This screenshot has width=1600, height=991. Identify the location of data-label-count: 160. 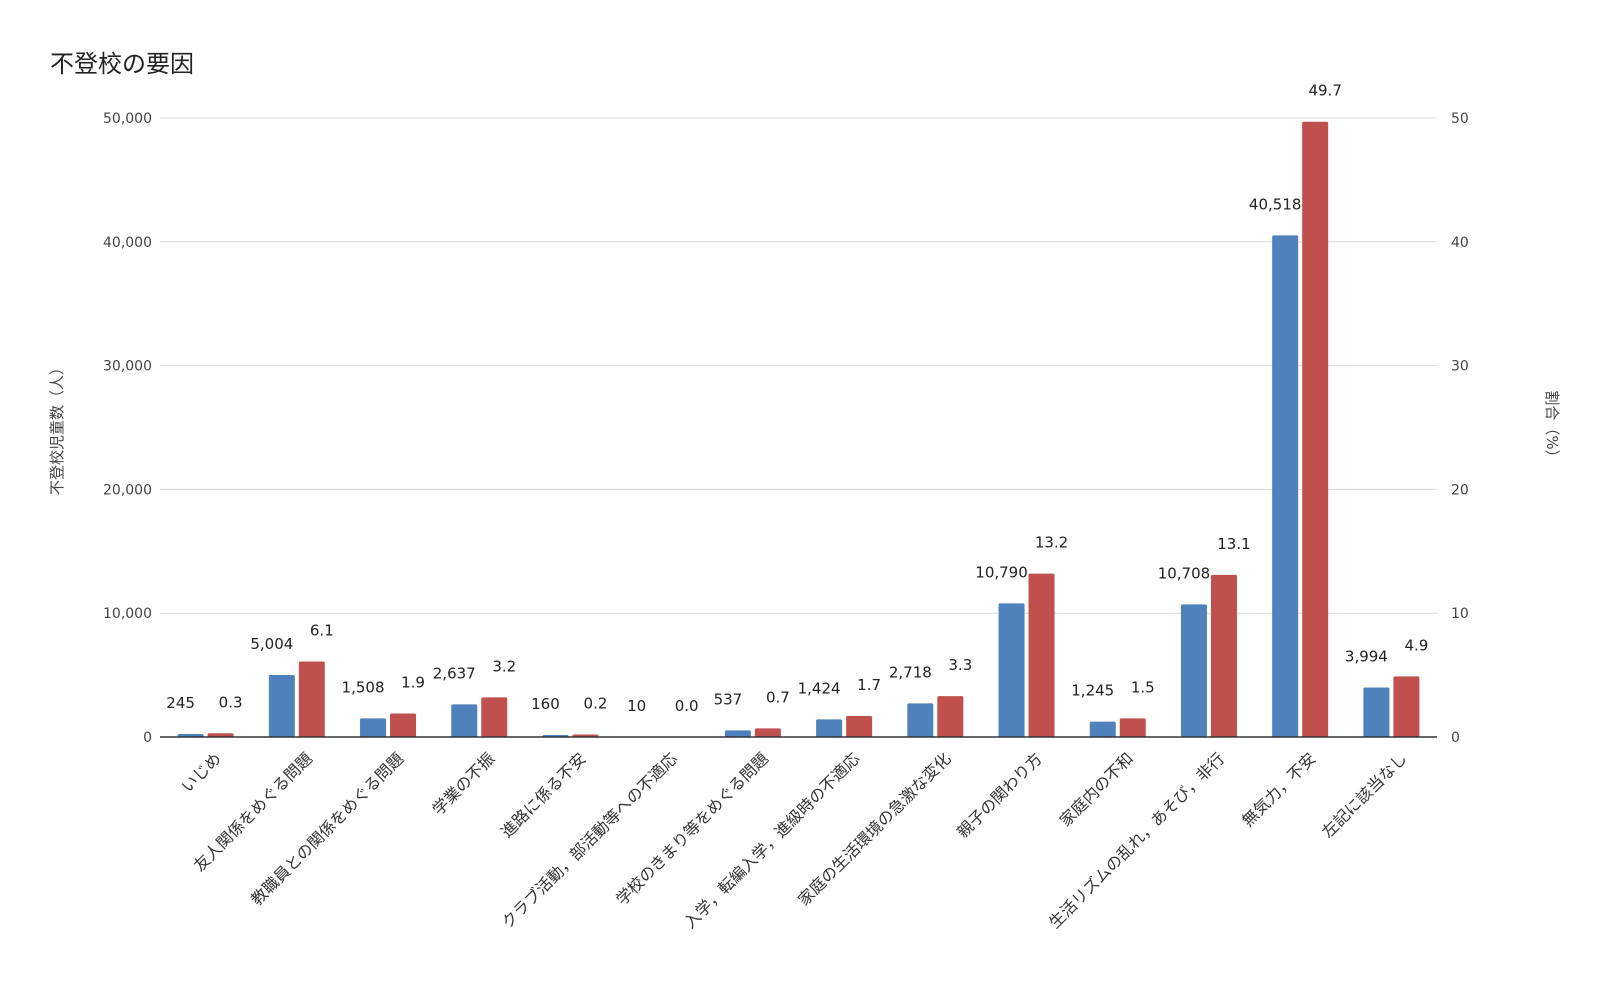
(545, 704).